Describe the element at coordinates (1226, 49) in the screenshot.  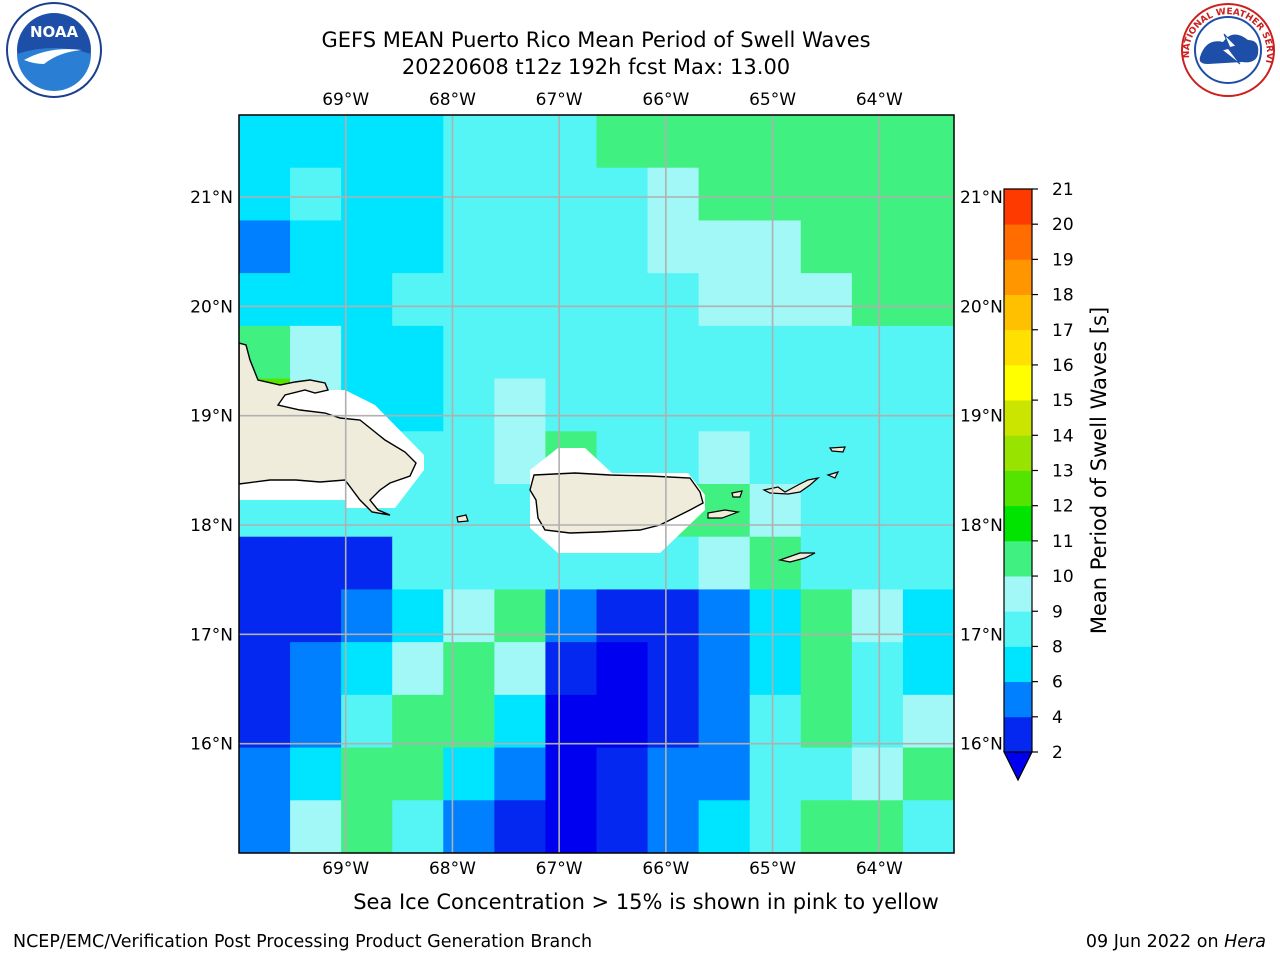
I see `nws-logo: NATIONAL WEATHER SERVICE` at that location.